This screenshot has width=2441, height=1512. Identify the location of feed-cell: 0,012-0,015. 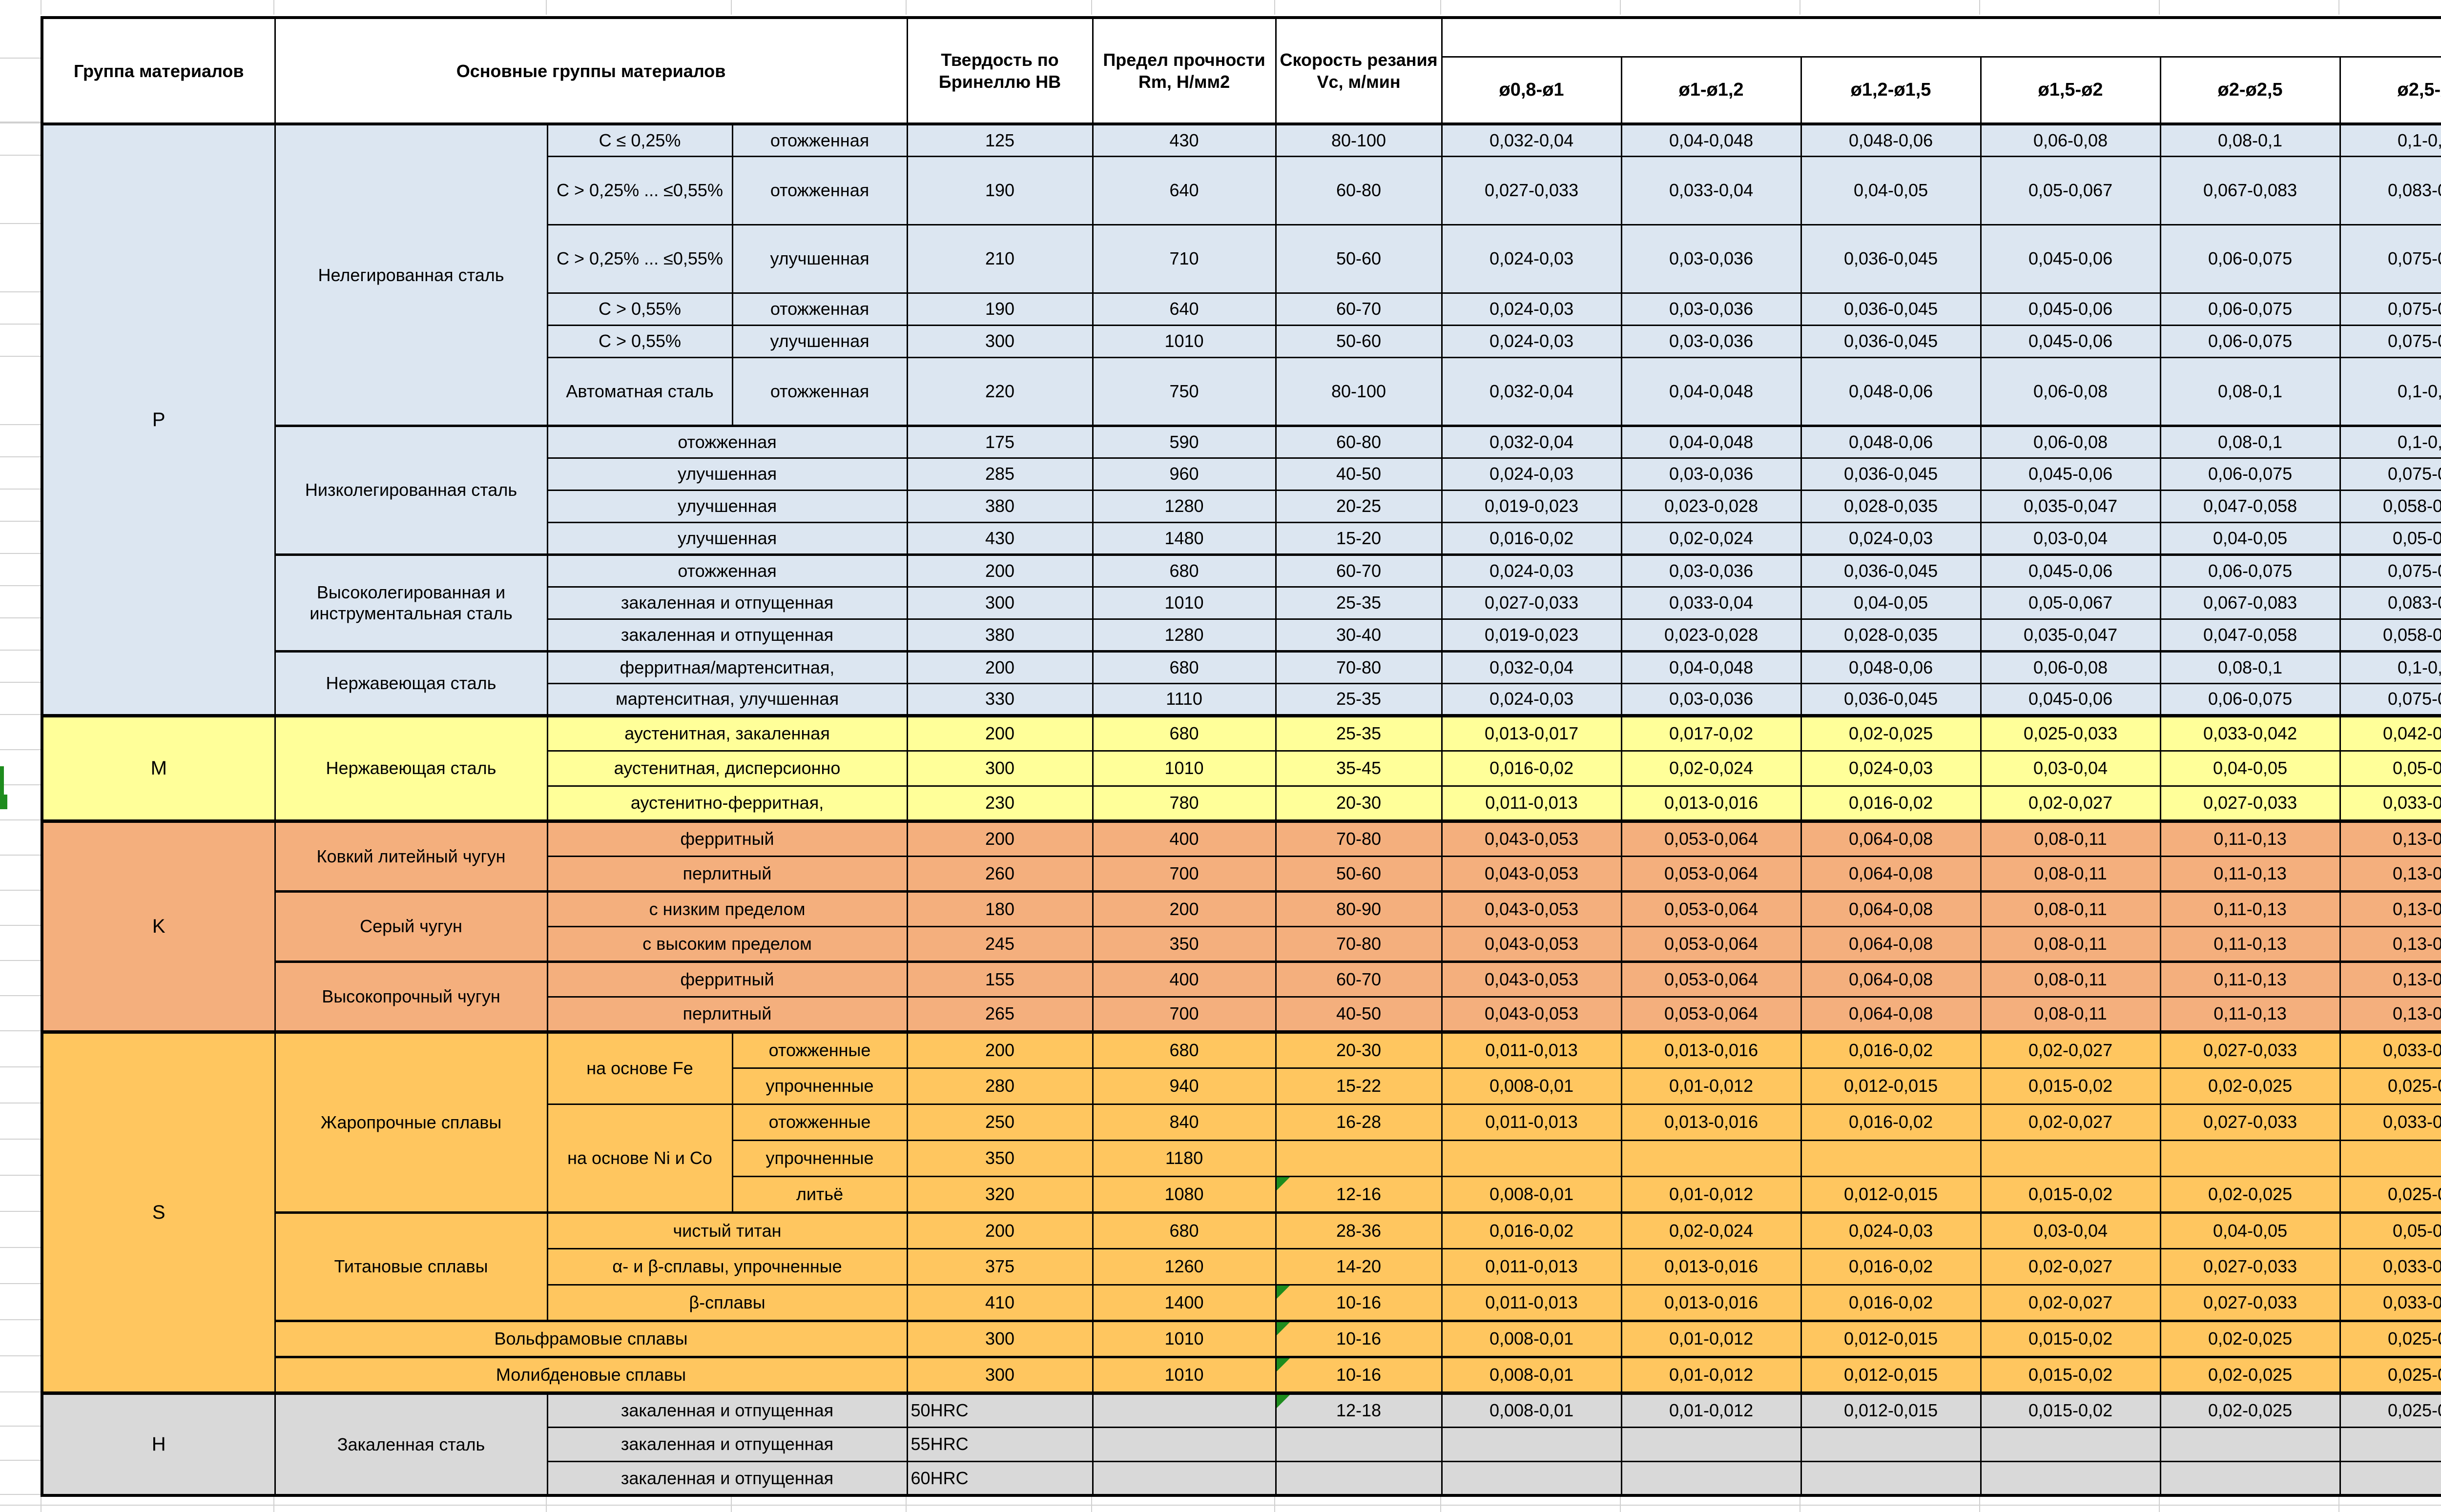
(1891, 1409).